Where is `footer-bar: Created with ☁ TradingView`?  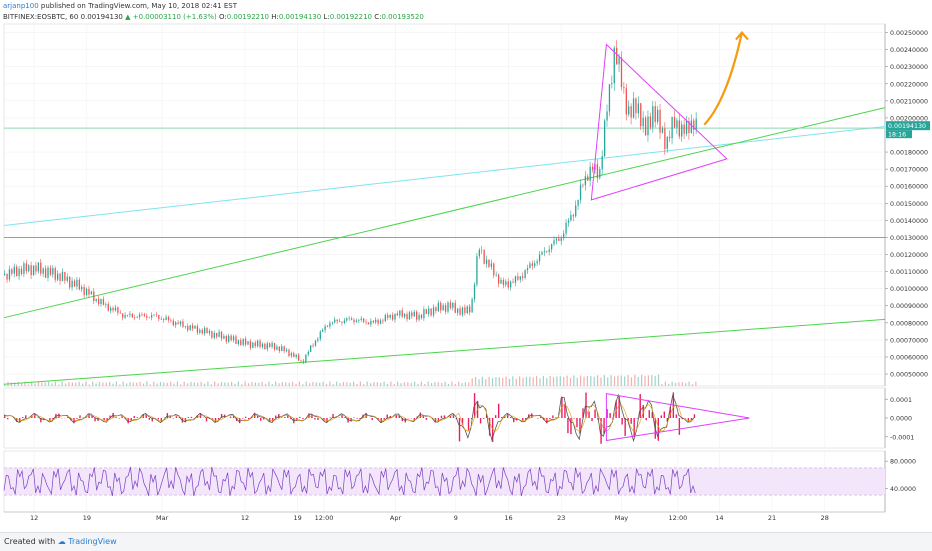
footer-bar: Created with ☁ TradingView is located at coordinates (466, 541).